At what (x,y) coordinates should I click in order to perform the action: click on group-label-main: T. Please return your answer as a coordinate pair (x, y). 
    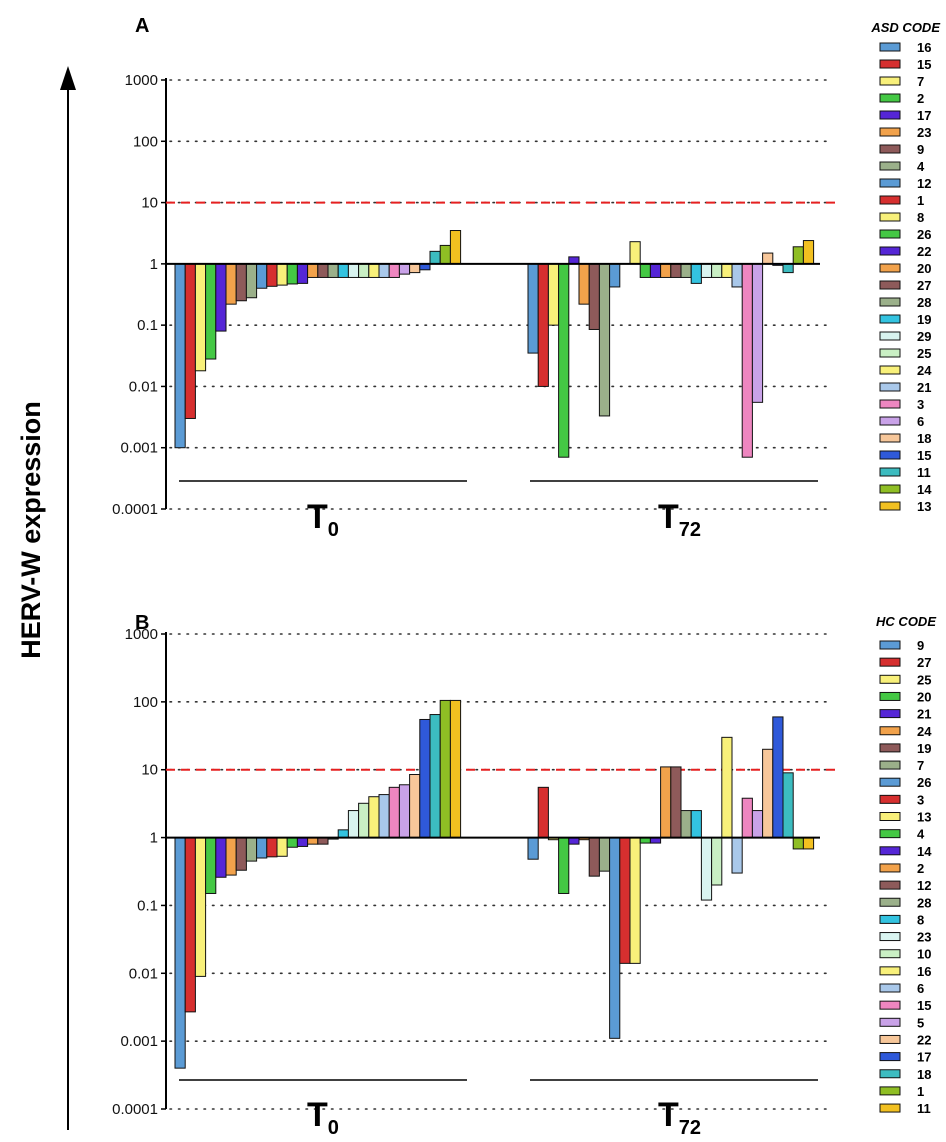
    Looking at the image, I should click on (317, 517).